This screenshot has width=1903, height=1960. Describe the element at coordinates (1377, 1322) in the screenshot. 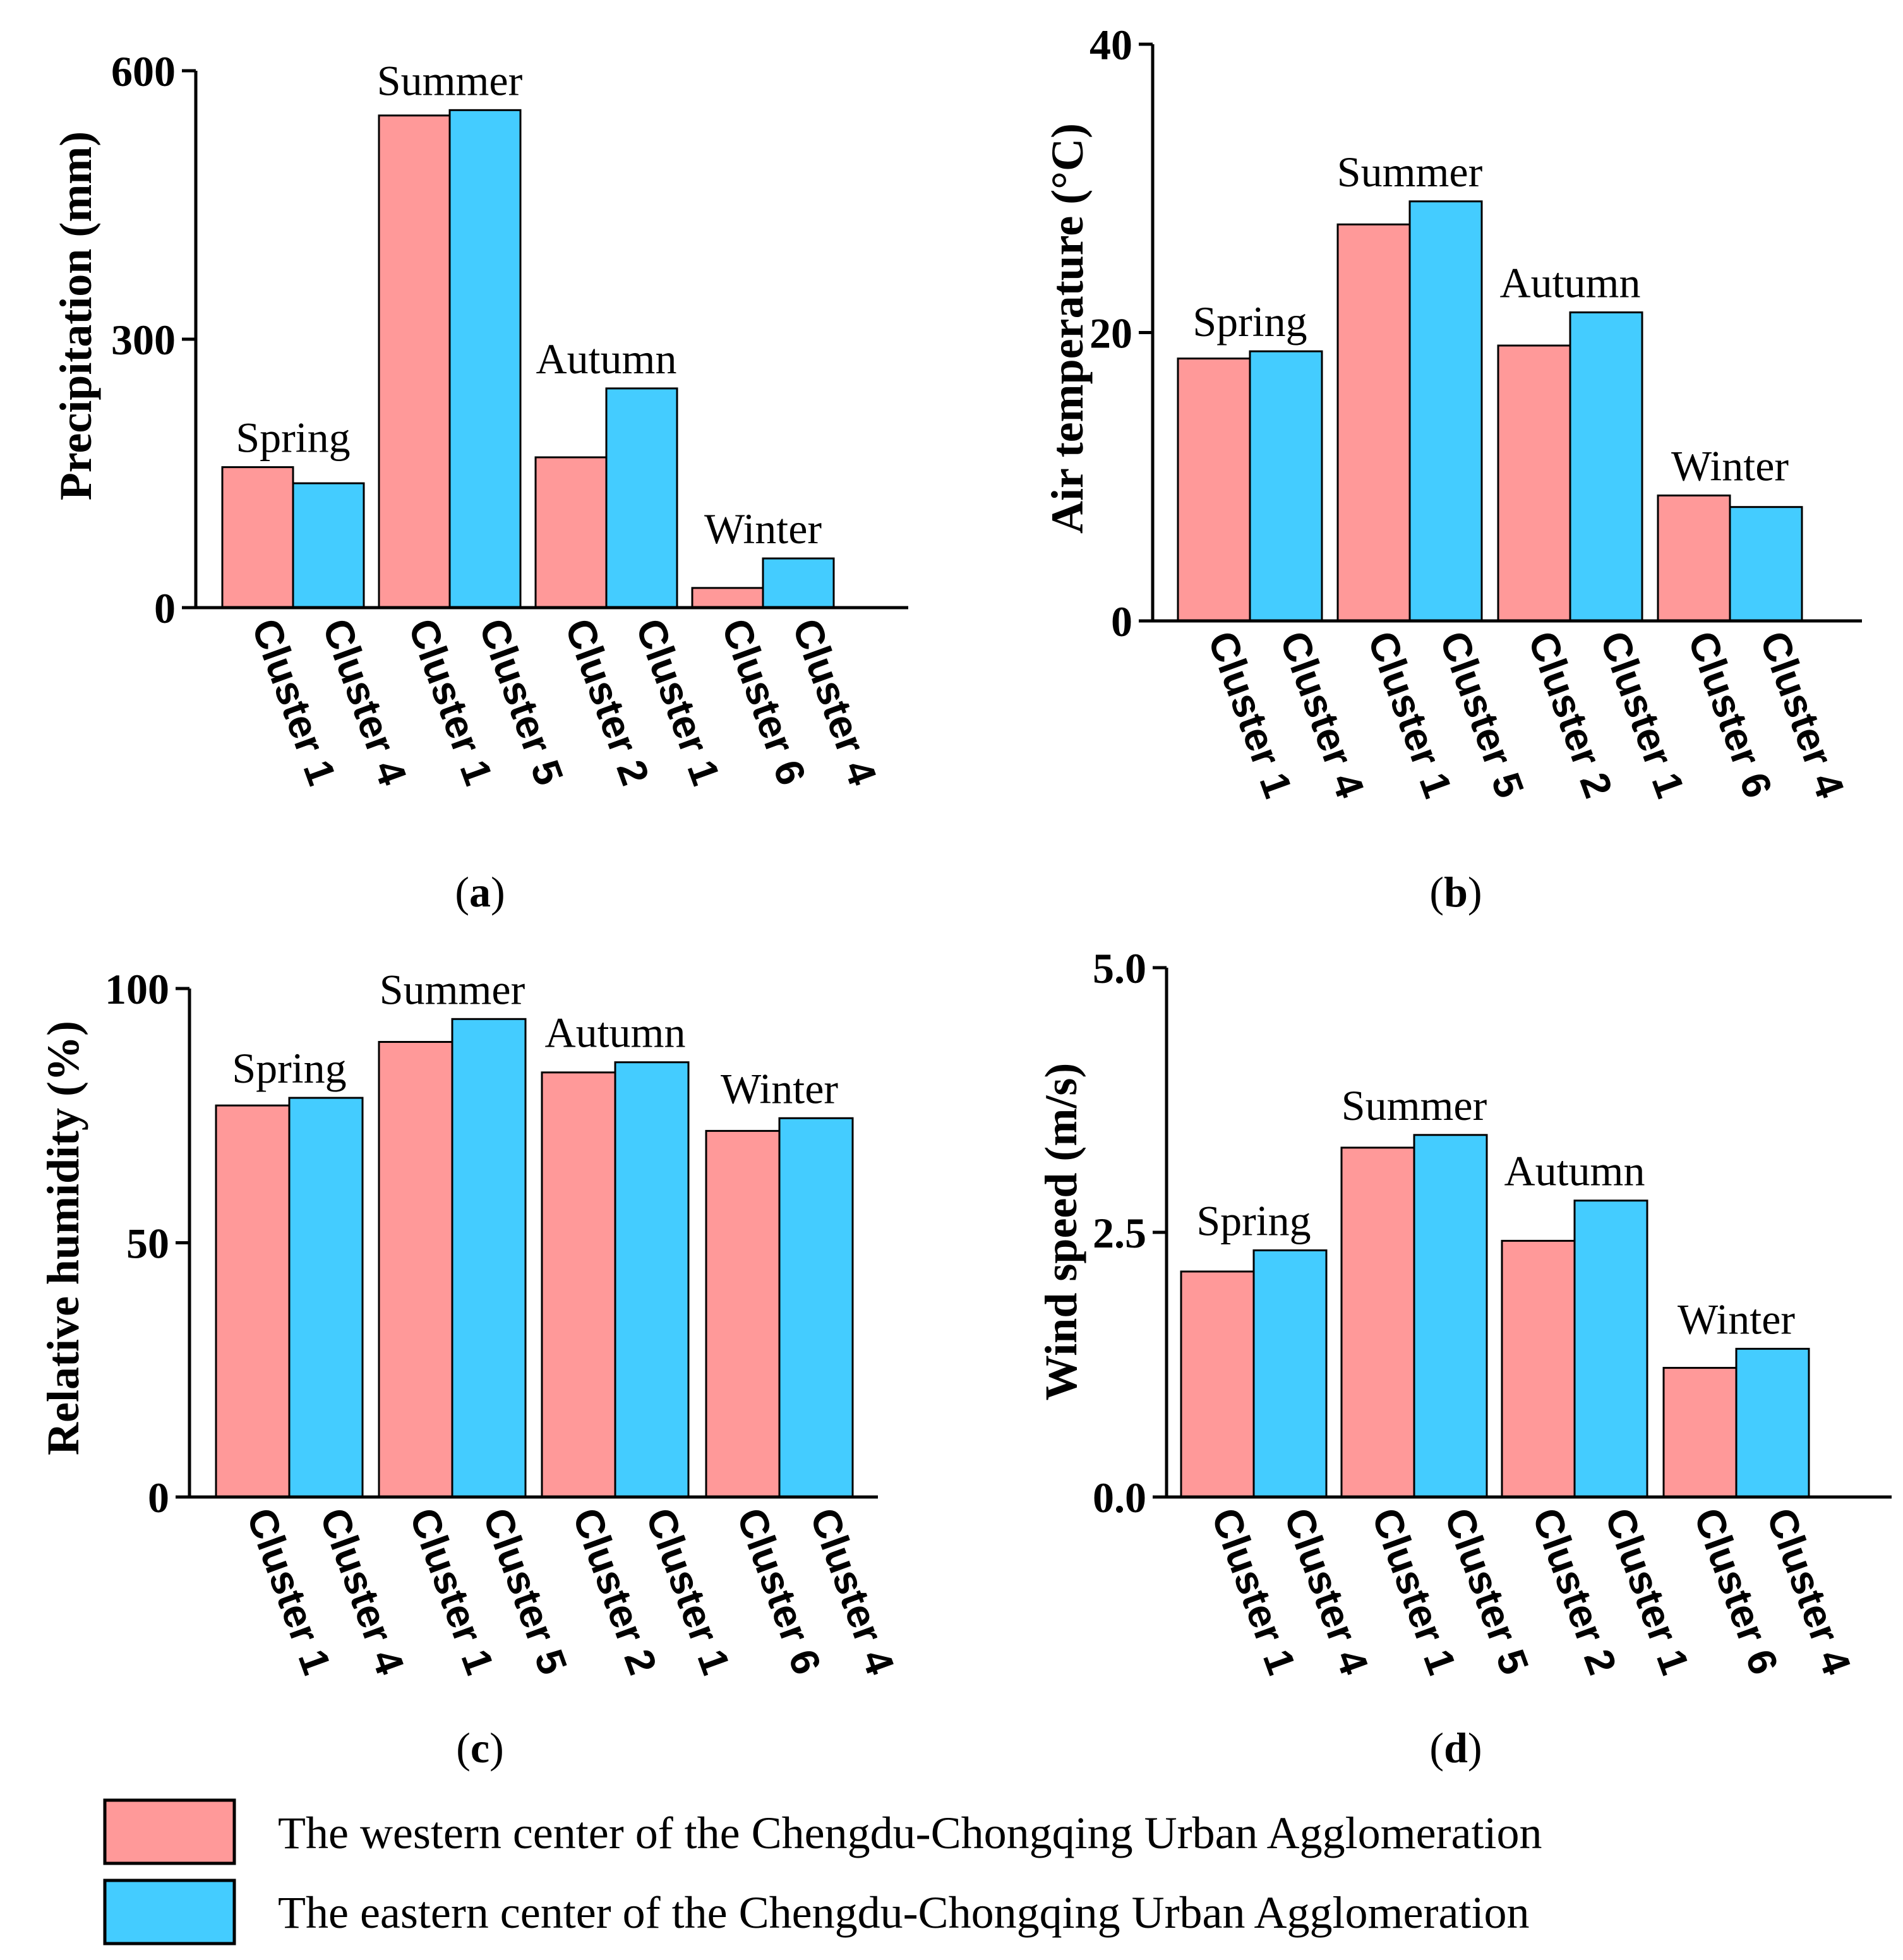

I see `bar-d-summer-west` at that location.